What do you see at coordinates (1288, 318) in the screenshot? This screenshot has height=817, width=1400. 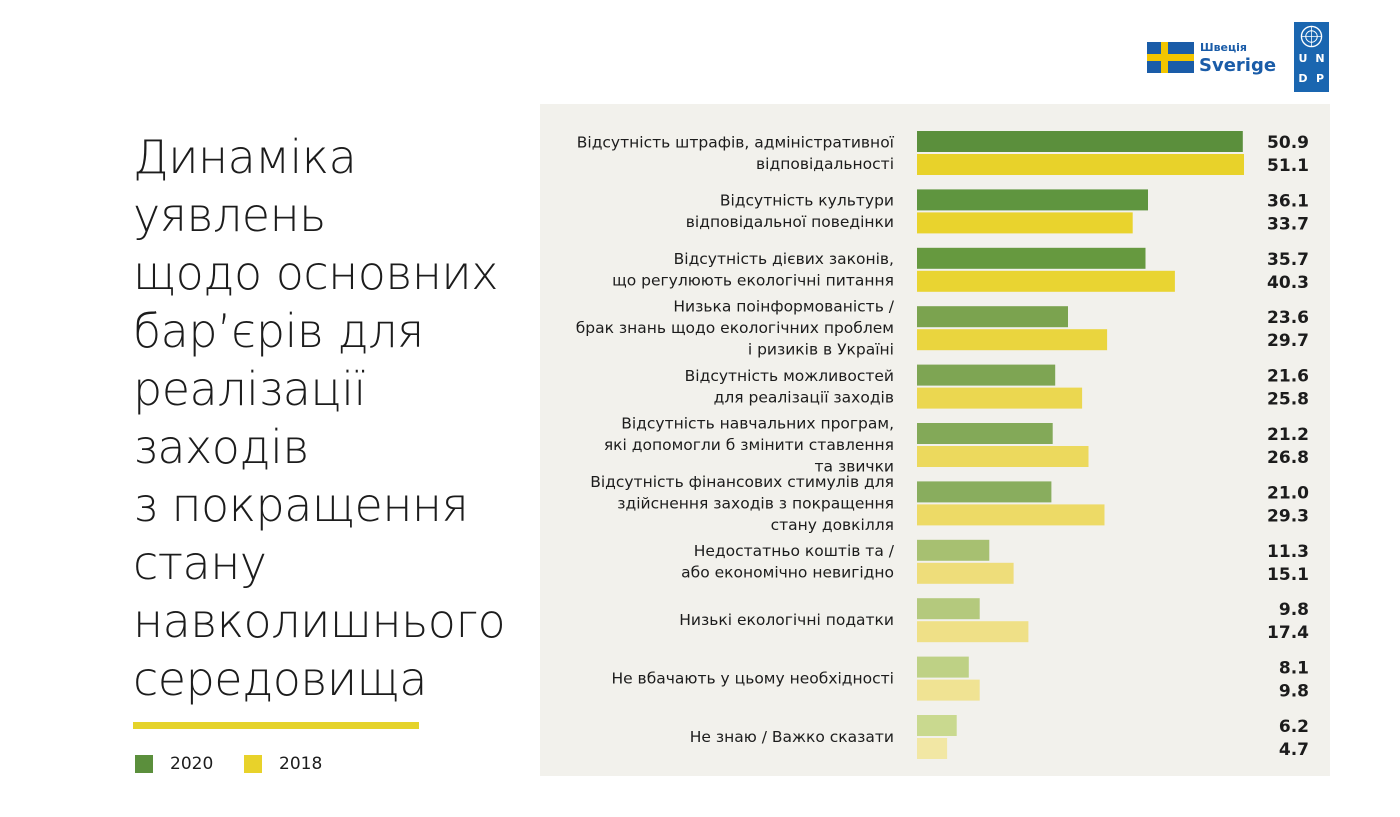 I see `value-label-2020: 23.6` at bounding box center [1288, 318].